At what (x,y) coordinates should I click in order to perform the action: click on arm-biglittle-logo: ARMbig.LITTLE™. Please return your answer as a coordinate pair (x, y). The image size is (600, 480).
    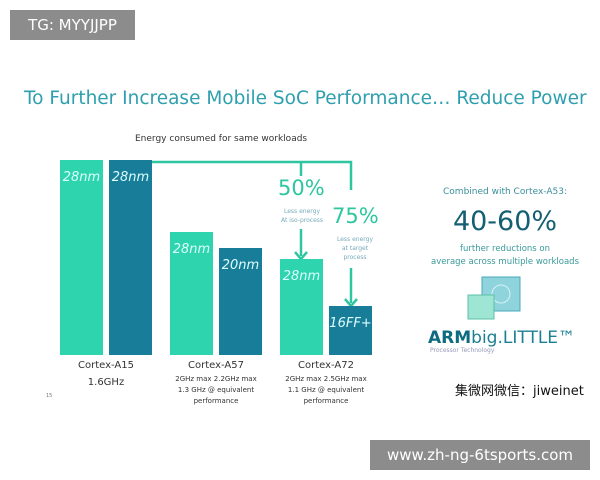
    Looking at the image, I should click on (501, 338).